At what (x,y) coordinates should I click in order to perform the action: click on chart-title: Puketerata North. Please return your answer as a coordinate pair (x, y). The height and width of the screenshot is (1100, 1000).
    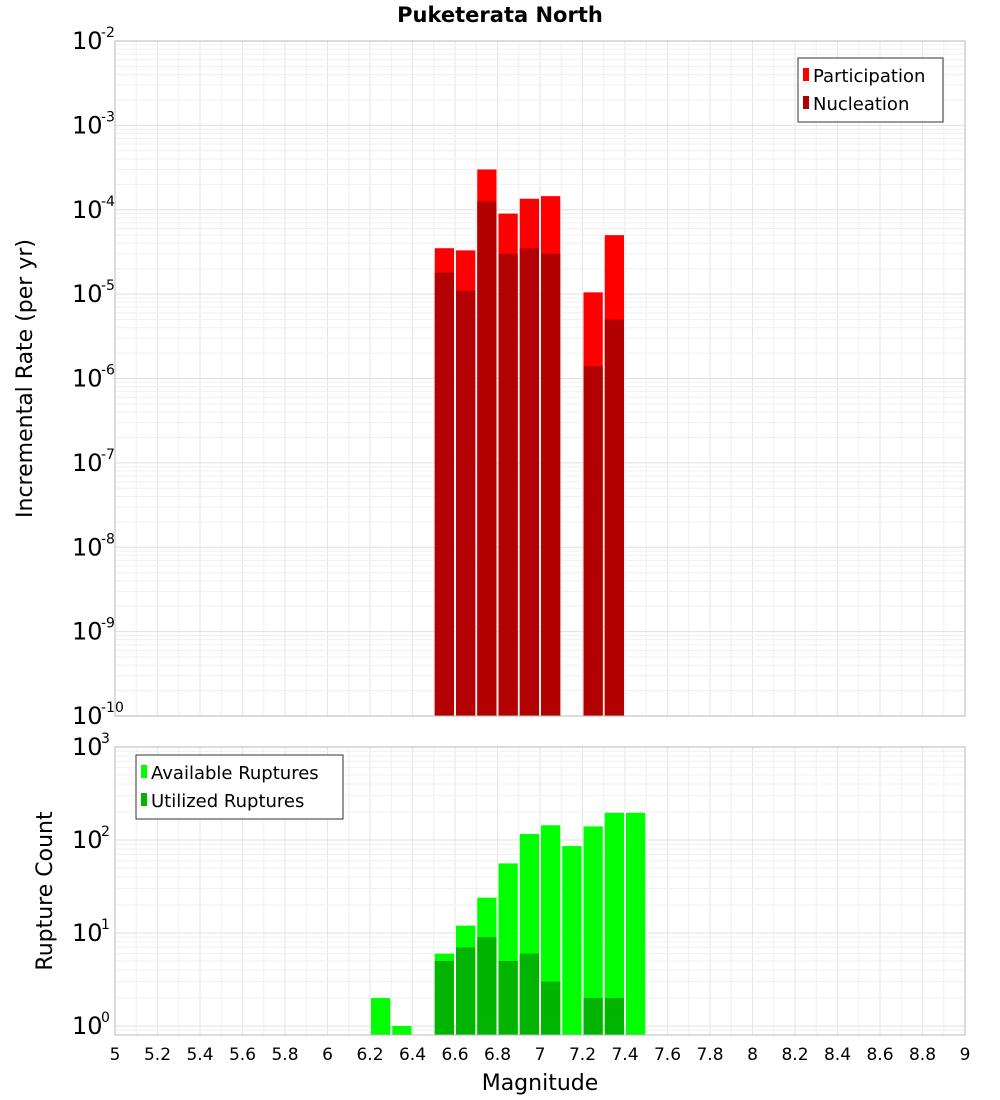
    Looking at the image, I should click on (500, 15).